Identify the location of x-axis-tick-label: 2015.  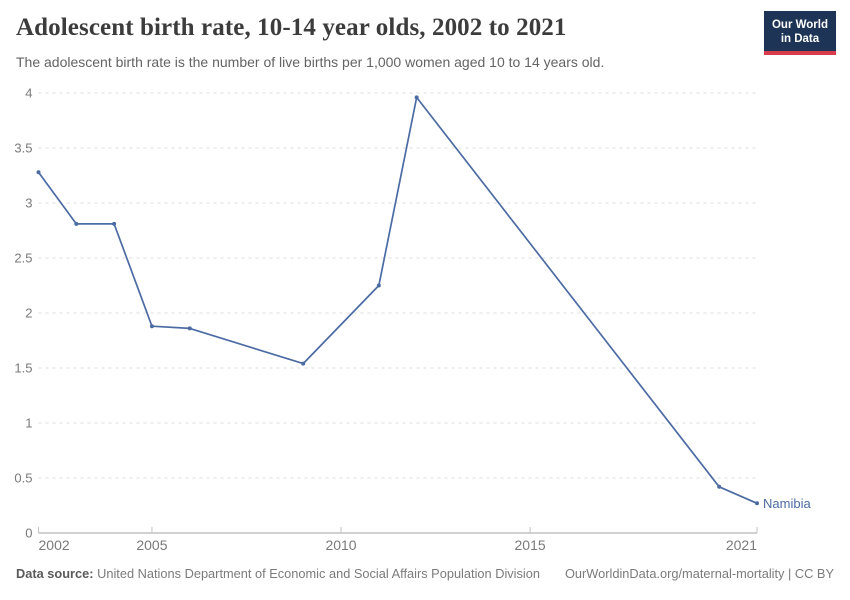
(530, 545).